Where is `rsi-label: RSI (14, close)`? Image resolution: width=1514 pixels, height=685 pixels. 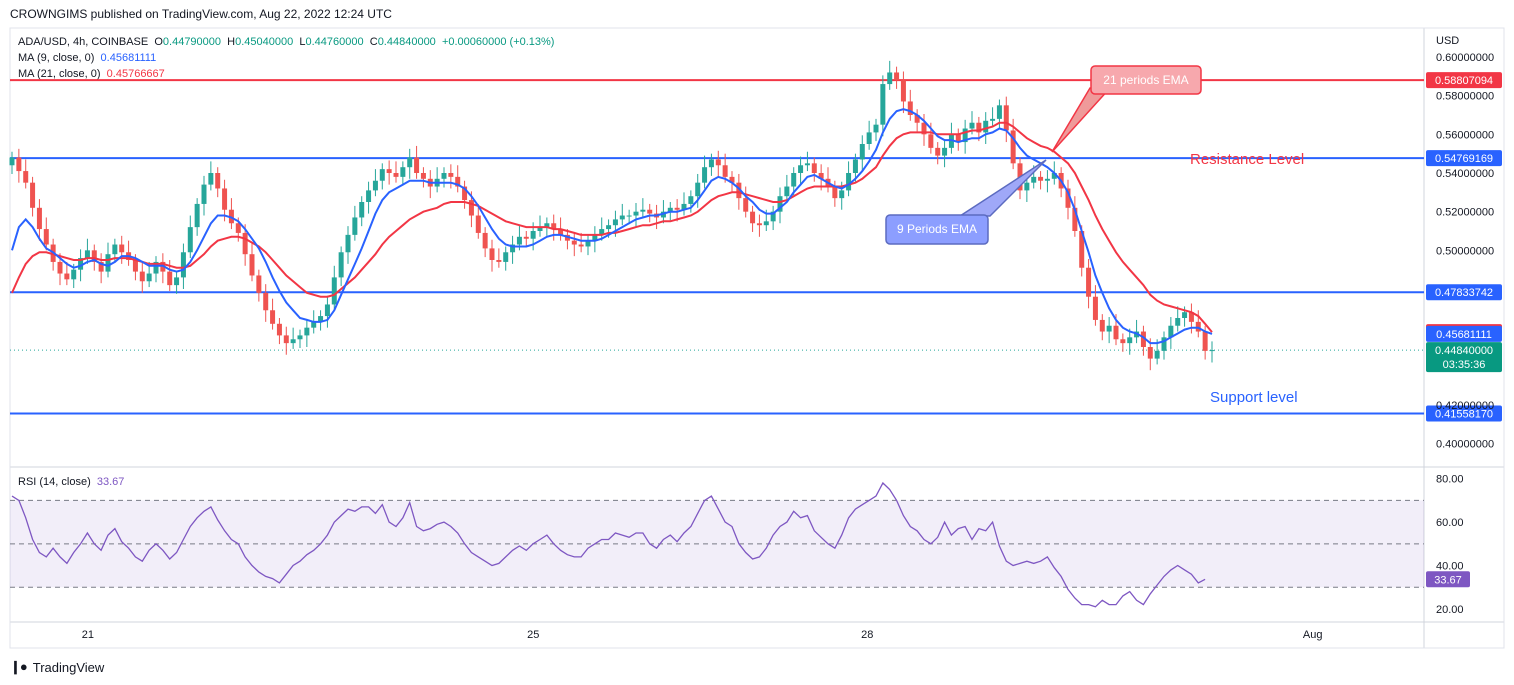
rsi-label: RSI (14, close) is located at coordinates (54, 482).